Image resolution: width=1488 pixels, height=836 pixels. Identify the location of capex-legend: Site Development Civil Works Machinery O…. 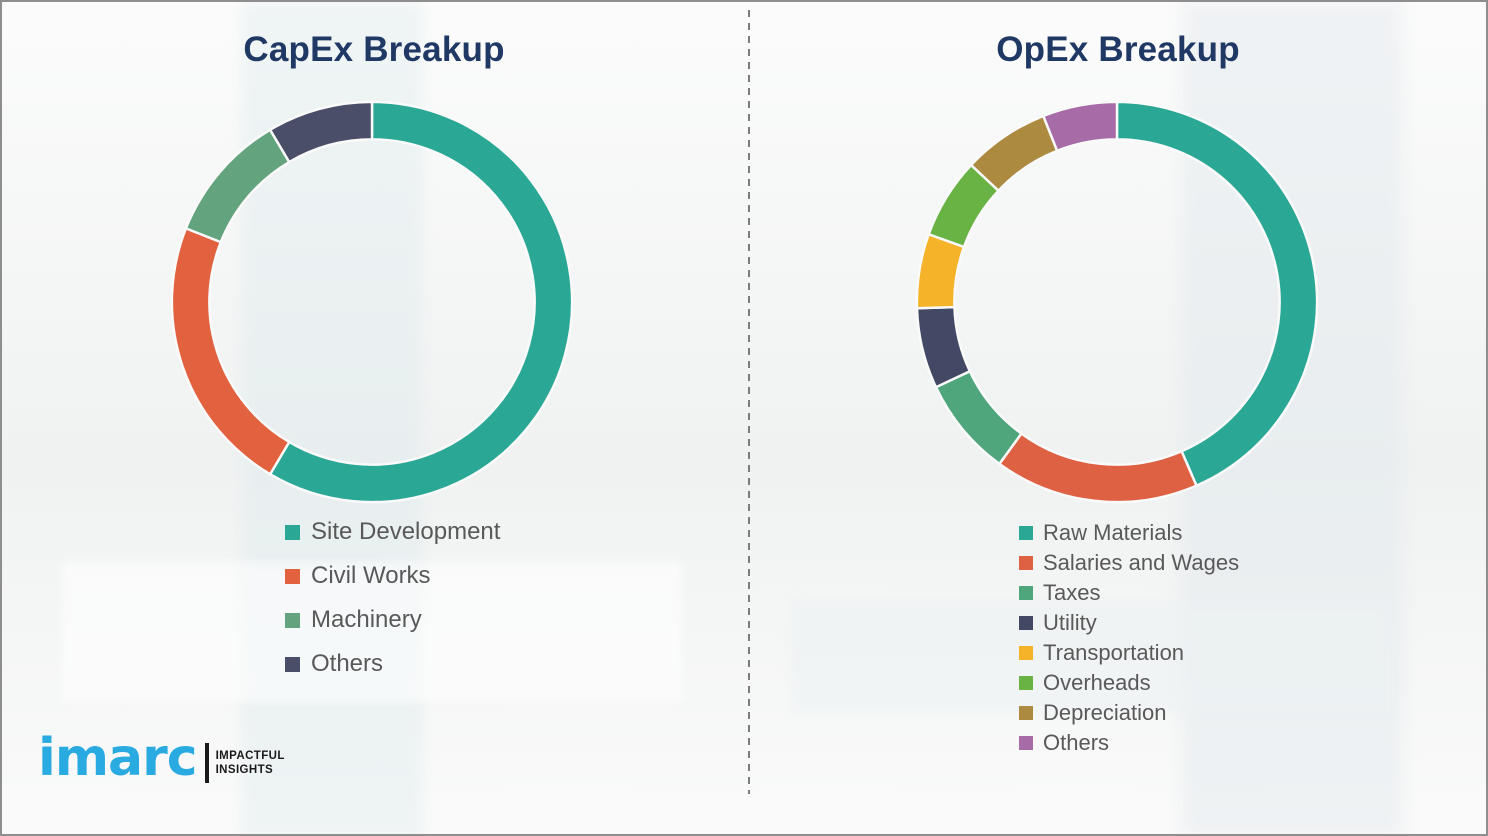
(392, 598).